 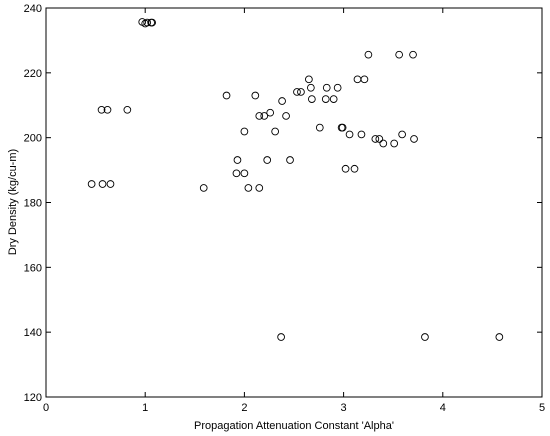 What do you see at coordinates (33, 268) in the screenshot?
I see `y-tick-label: 160` at bounding box center [33, 268].